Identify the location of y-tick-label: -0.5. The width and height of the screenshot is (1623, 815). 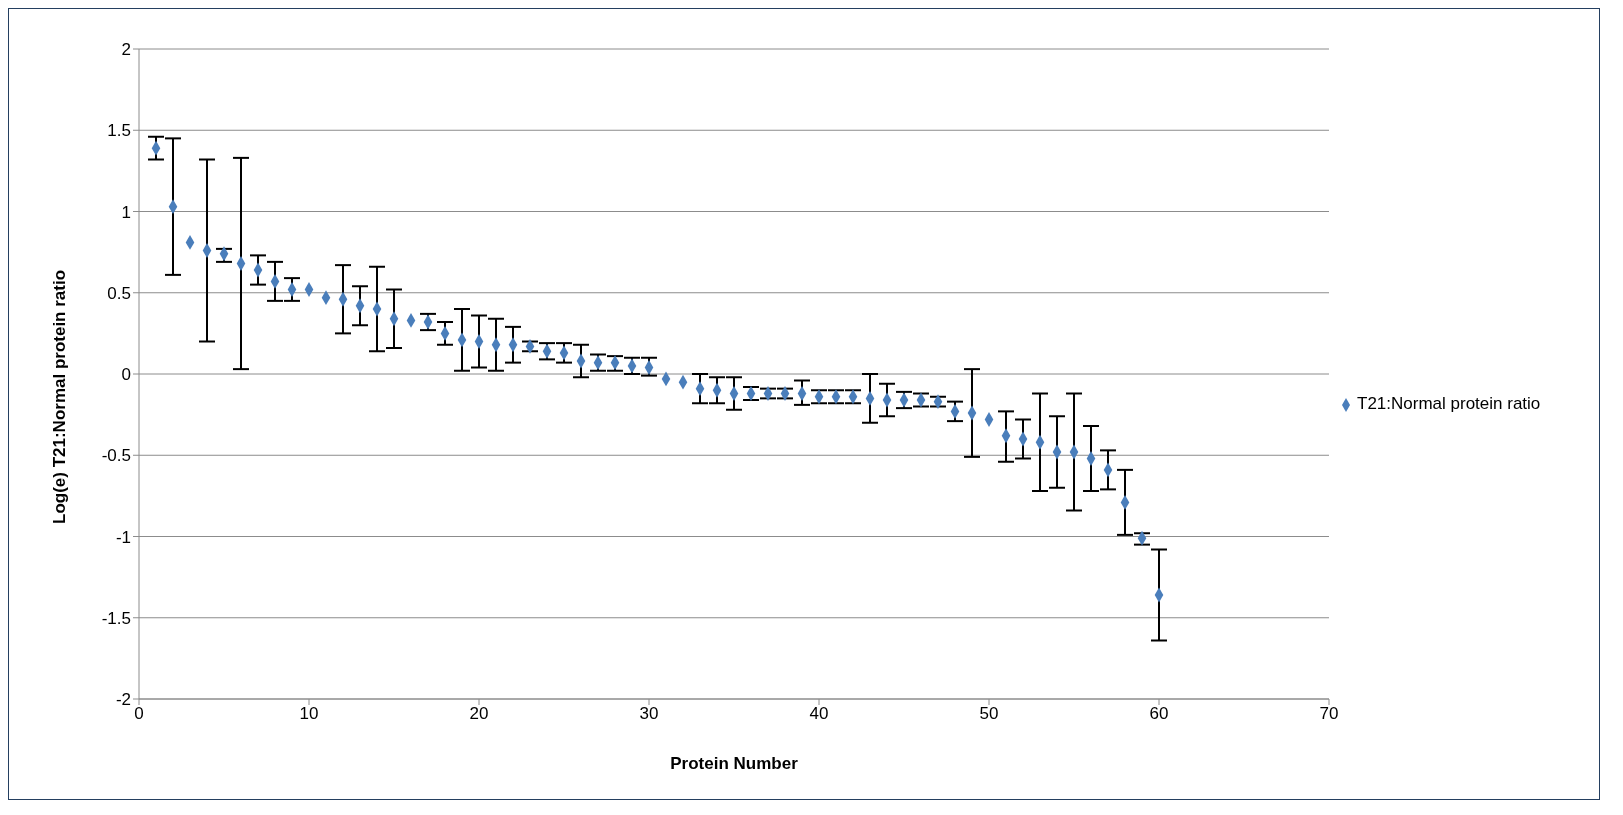
(116, 456).